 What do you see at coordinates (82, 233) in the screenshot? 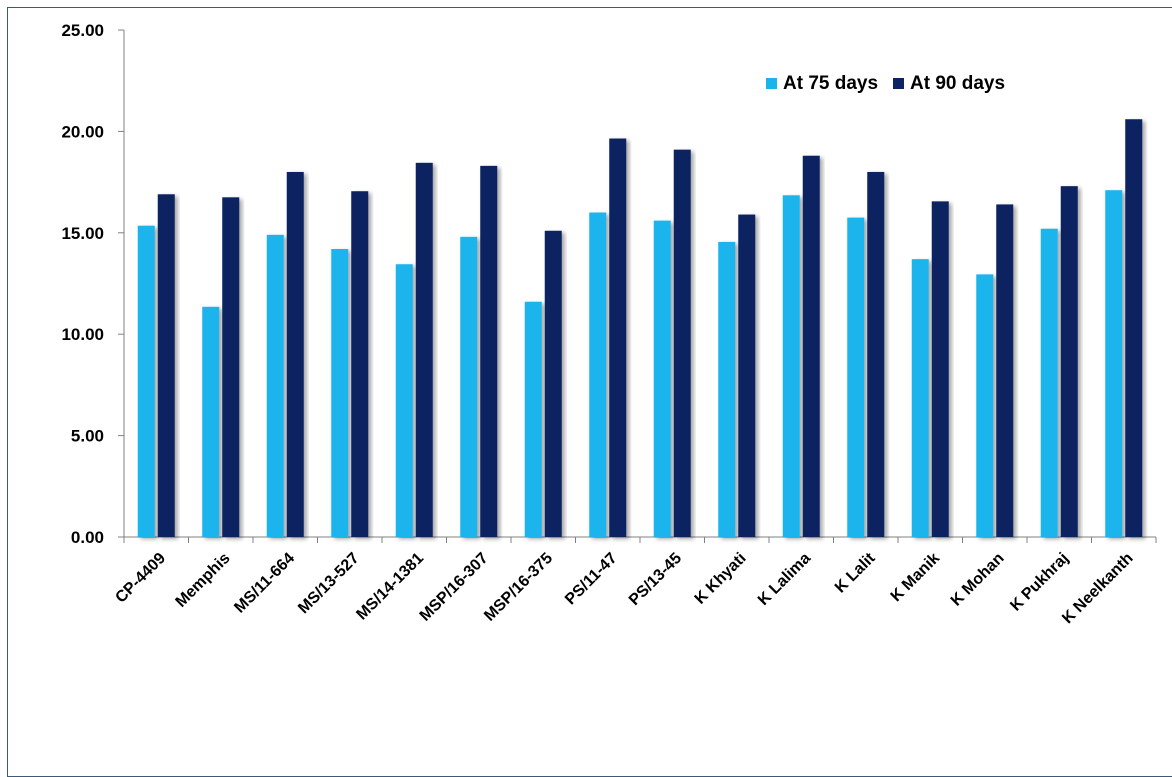
I see `y-tick-label: 15.00` at bounding box center [82, 233].